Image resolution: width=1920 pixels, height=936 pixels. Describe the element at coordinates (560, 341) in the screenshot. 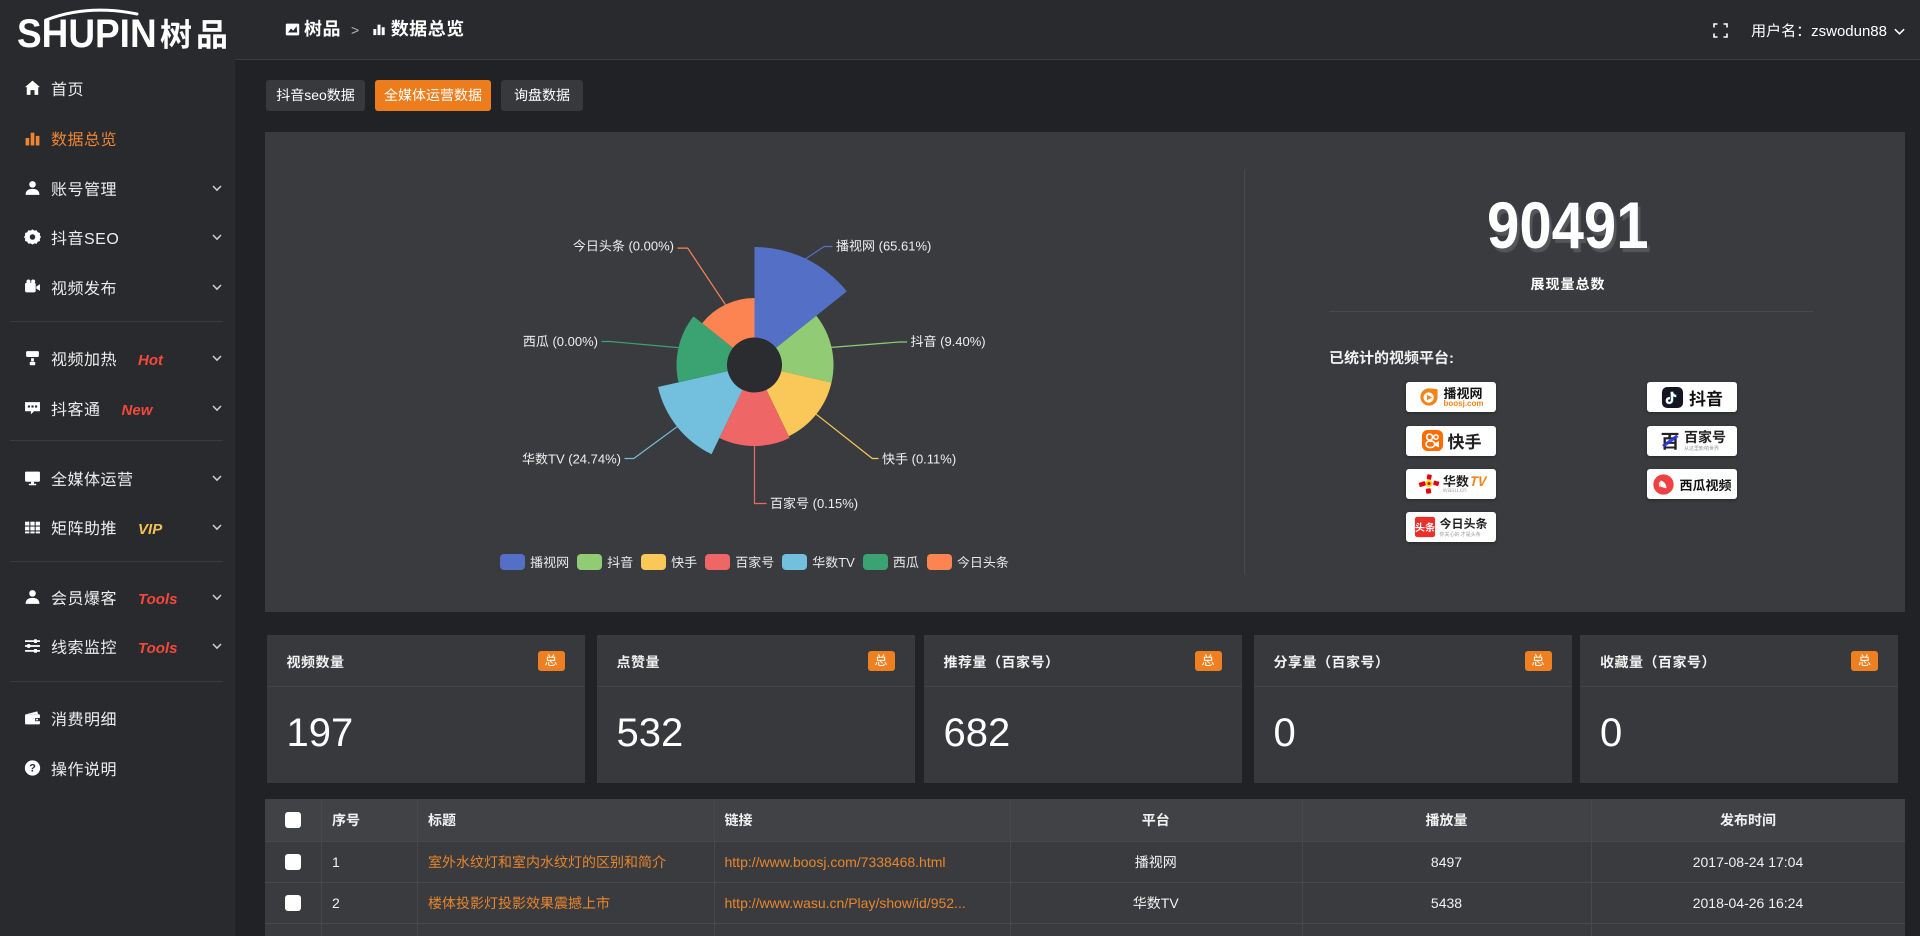

I see `svg-text: 西瓜 (0.00%)` at that location.